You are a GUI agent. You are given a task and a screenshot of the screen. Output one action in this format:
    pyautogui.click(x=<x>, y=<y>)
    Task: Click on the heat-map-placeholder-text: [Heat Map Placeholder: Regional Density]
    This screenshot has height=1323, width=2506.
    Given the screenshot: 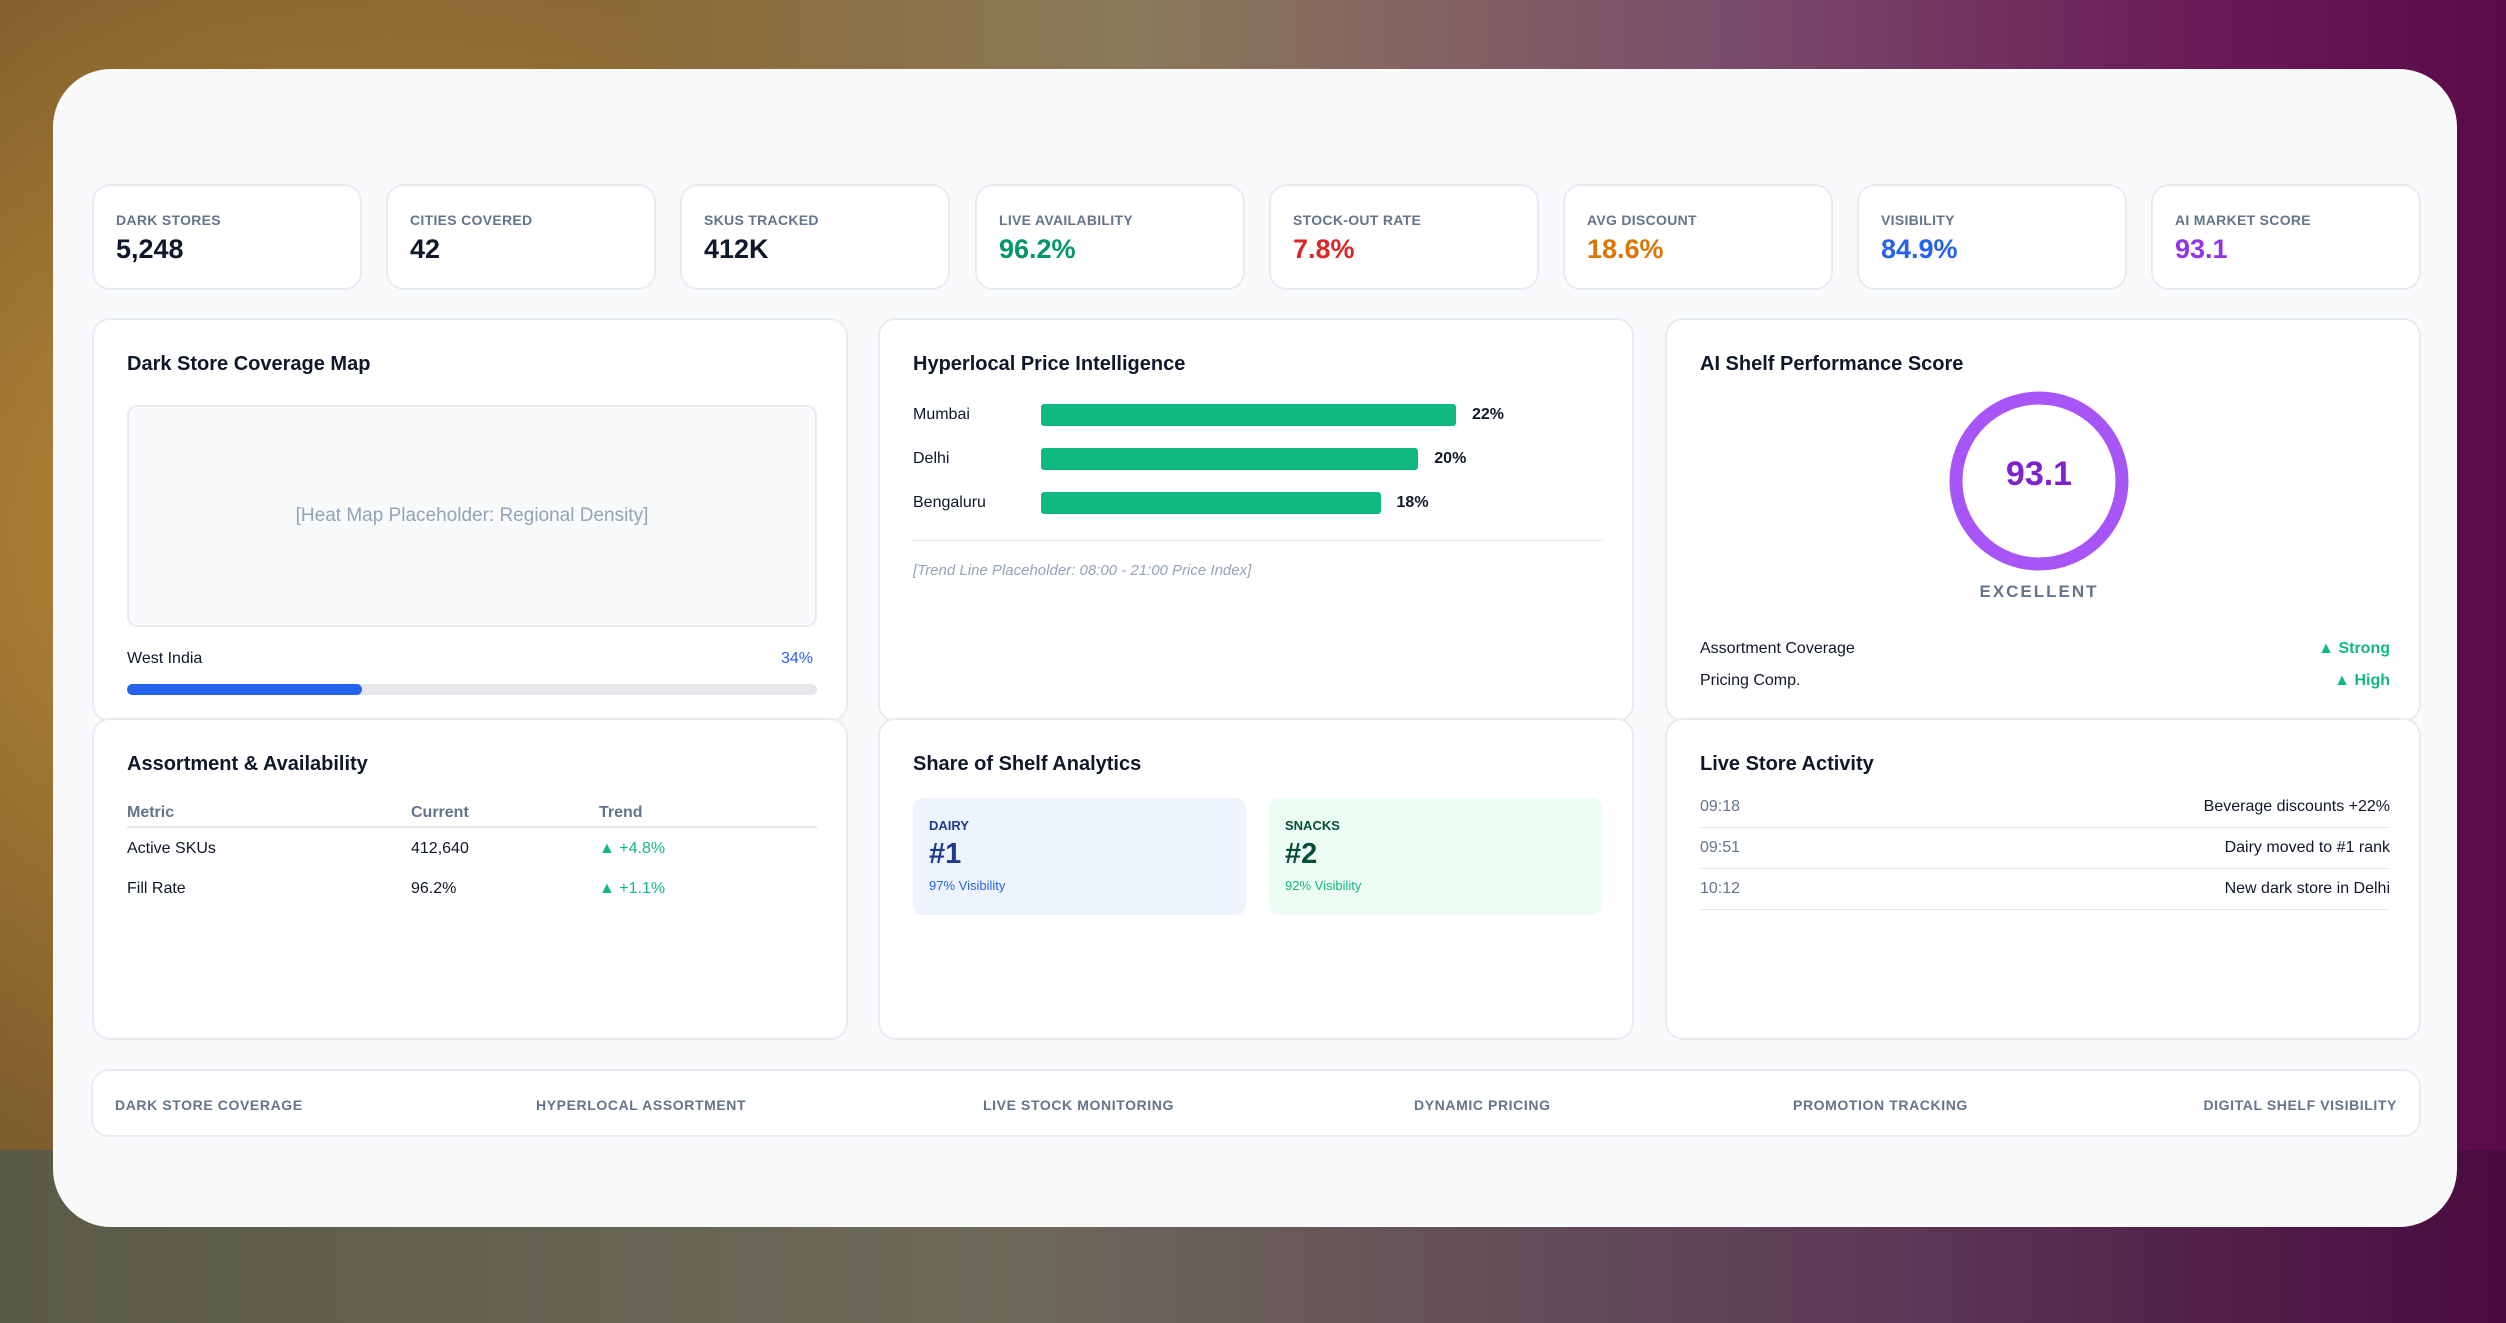 What is the action you would take?
    pyautogui.click(x=472, y=515)
    